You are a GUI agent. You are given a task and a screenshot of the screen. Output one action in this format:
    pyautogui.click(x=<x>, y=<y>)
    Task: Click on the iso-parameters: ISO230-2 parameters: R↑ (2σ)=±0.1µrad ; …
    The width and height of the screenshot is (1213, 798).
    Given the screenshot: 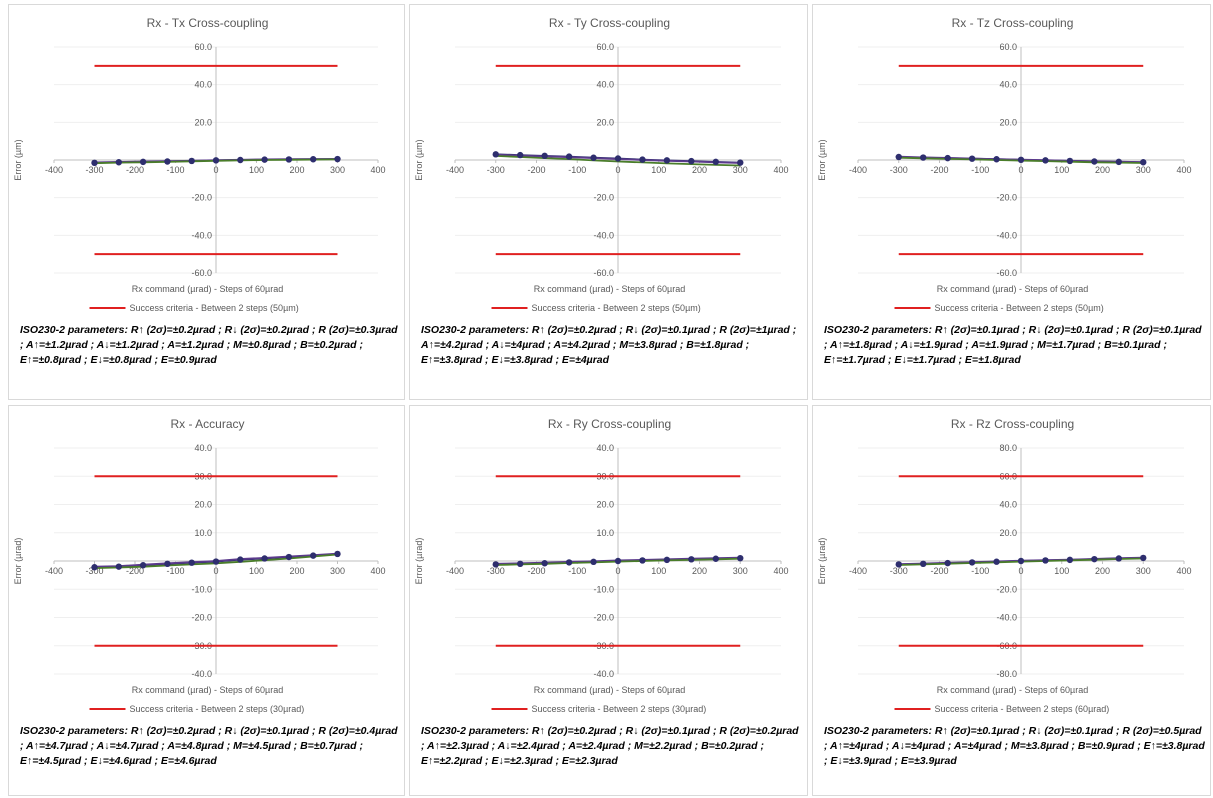 What is the action you would take?
    pyautogui.click(x=1014, y=746)
    